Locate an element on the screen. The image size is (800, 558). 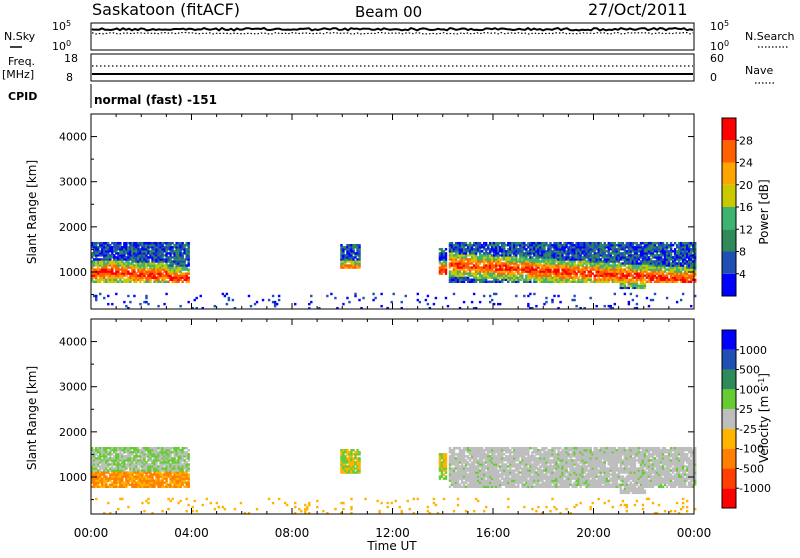
noise-panel-frame is located at coordinates (392, 36).